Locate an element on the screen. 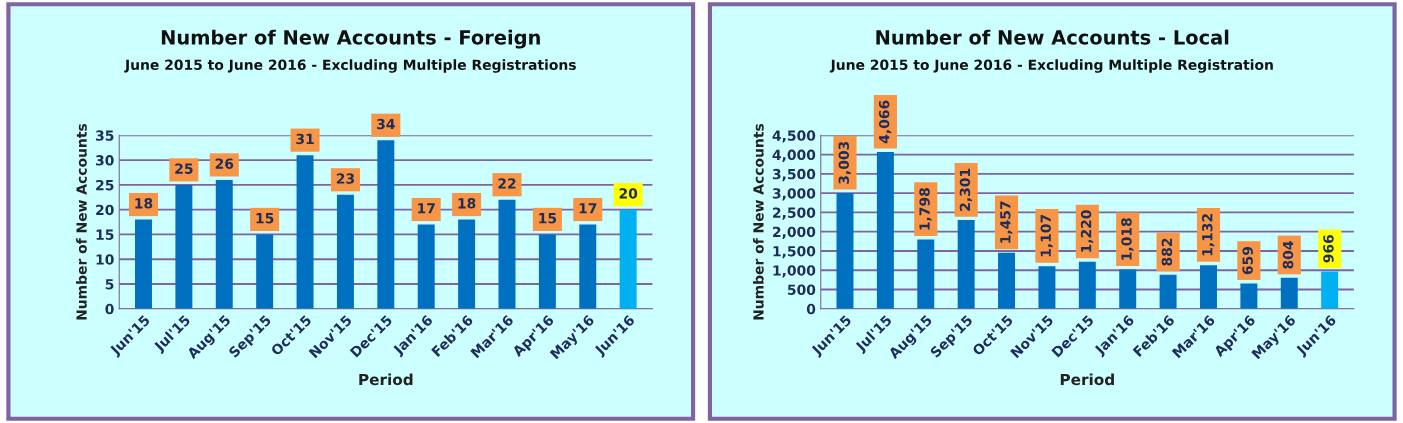 The height and width of the screenshot is (423, 1403). y-tick-label: 1,000 is located at coordinates (794, 271).